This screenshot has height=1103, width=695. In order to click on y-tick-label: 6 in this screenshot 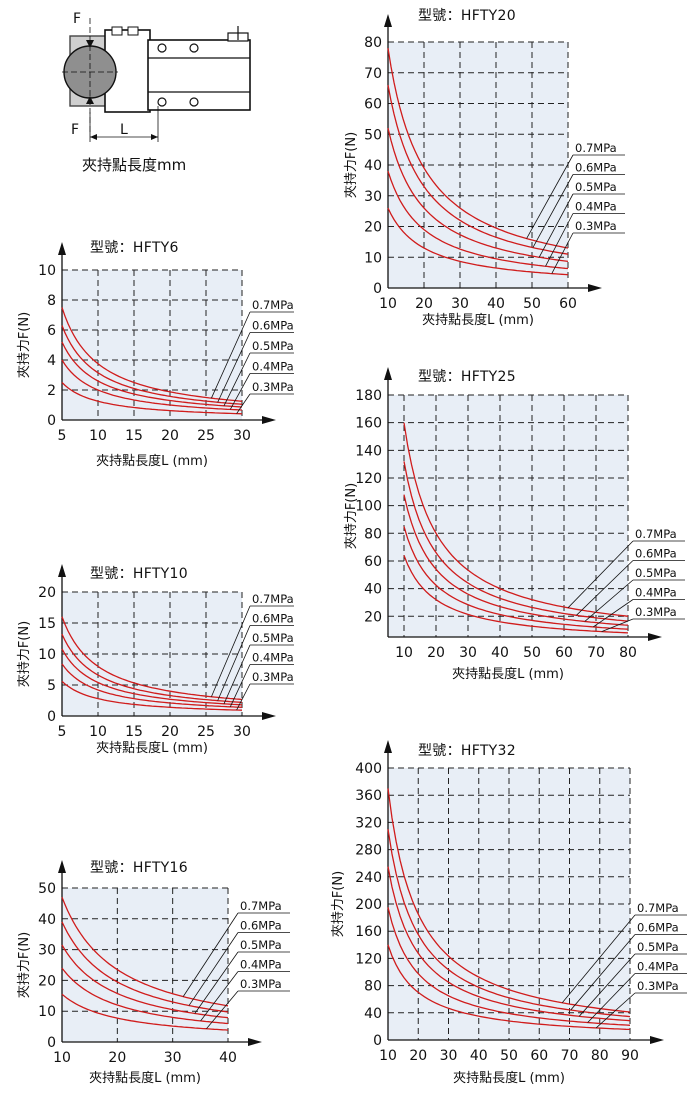, I will do `click(51, 331)`.